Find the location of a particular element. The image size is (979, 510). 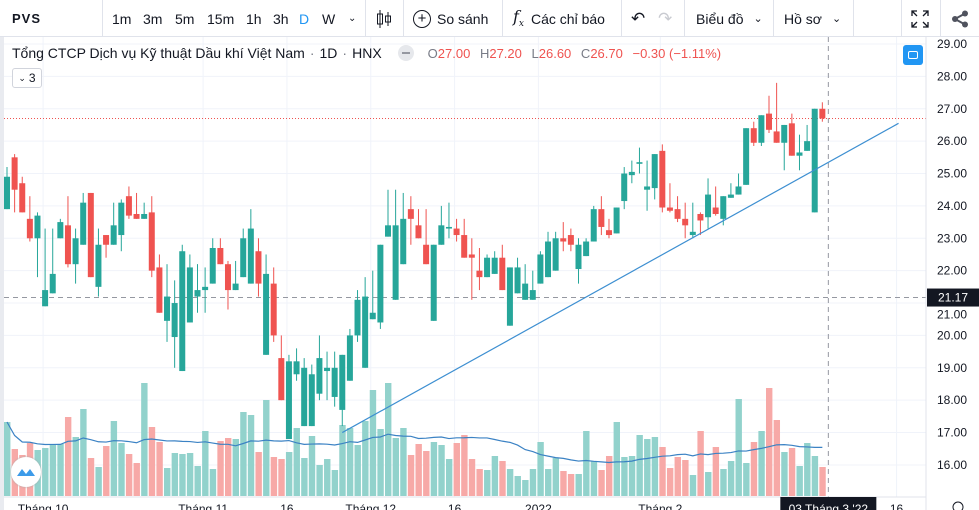

interval-1h: 1h is located at coordinates (254, 18).